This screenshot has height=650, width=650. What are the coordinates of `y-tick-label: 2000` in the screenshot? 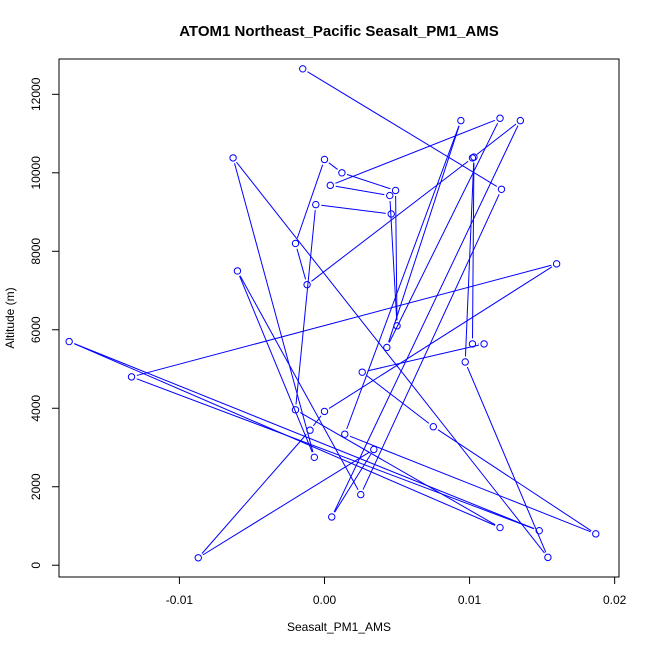 It's located at (36, 486).